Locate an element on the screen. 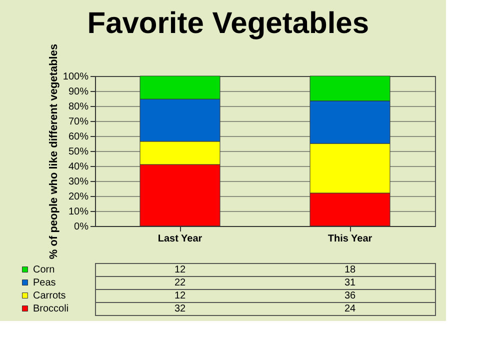  text: 31 is located at coordinates (350, 283).